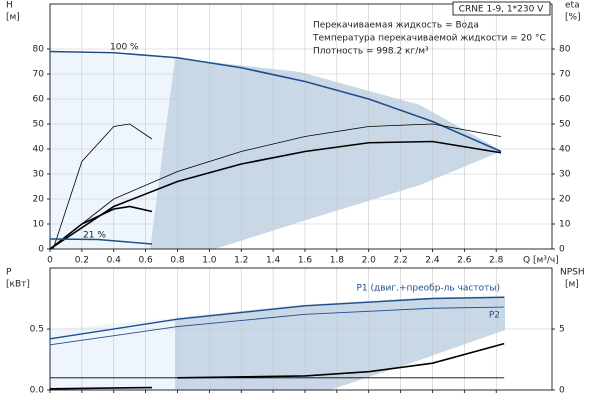 The image size is (600, 400). I want to click on x-tick-label: 0, so click(50, 261).